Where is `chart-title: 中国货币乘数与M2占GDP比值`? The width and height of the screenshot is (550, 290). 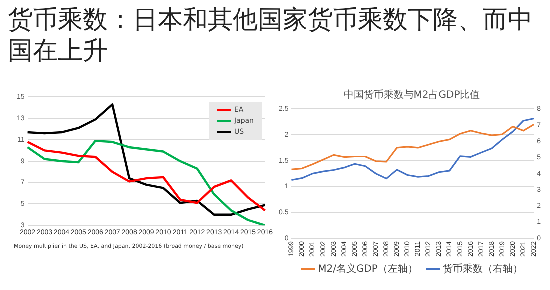
chart-title: 中国货币乘数与M2占GDP比值 is located at coordinates (412, 95).